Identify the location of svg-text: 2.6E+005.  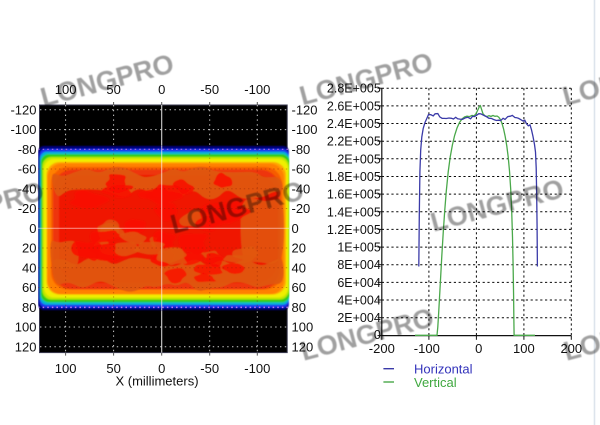
(354, 106).